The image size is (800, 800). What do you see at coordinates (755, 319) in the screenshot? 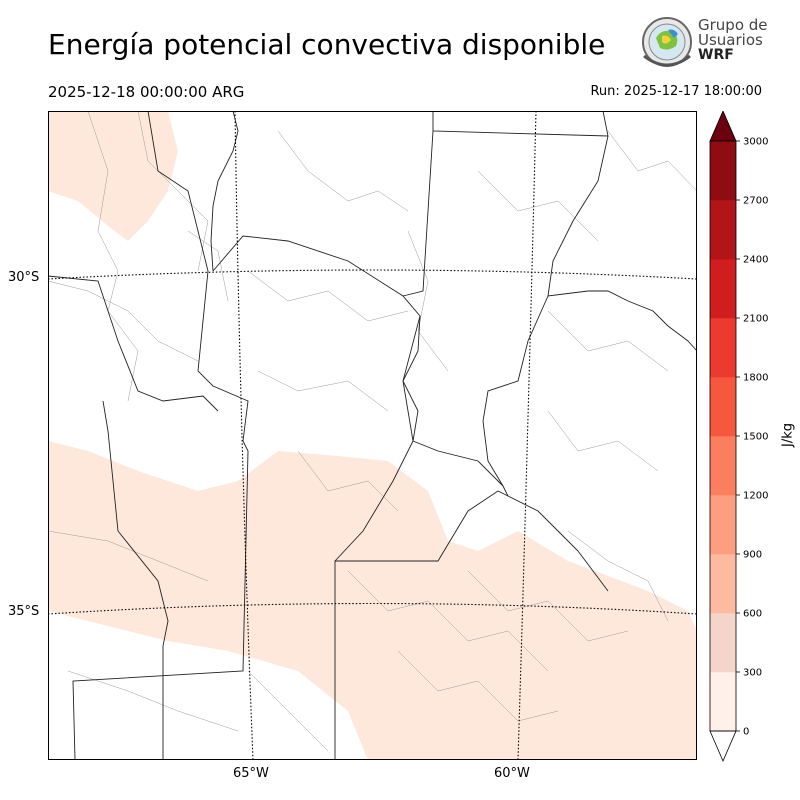
I see `colorbar-tick-label: 2100` at bounding box center [755, 319].